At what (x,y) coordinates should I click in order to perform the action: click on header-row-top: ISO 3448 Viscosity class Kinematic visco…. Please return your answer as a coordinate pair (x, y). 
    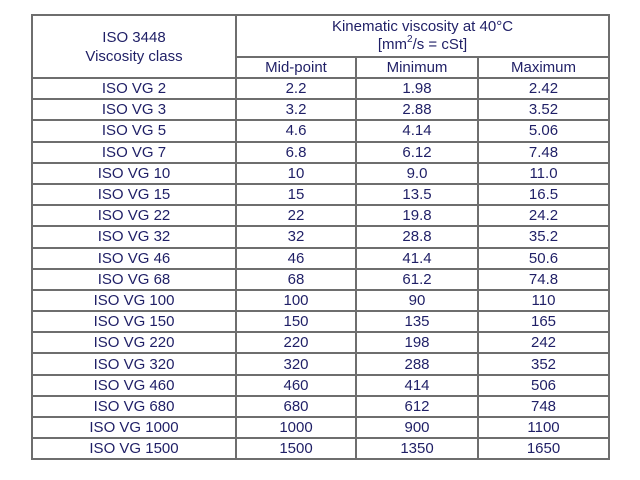
    Looking at the image, I should click on (321, 46).